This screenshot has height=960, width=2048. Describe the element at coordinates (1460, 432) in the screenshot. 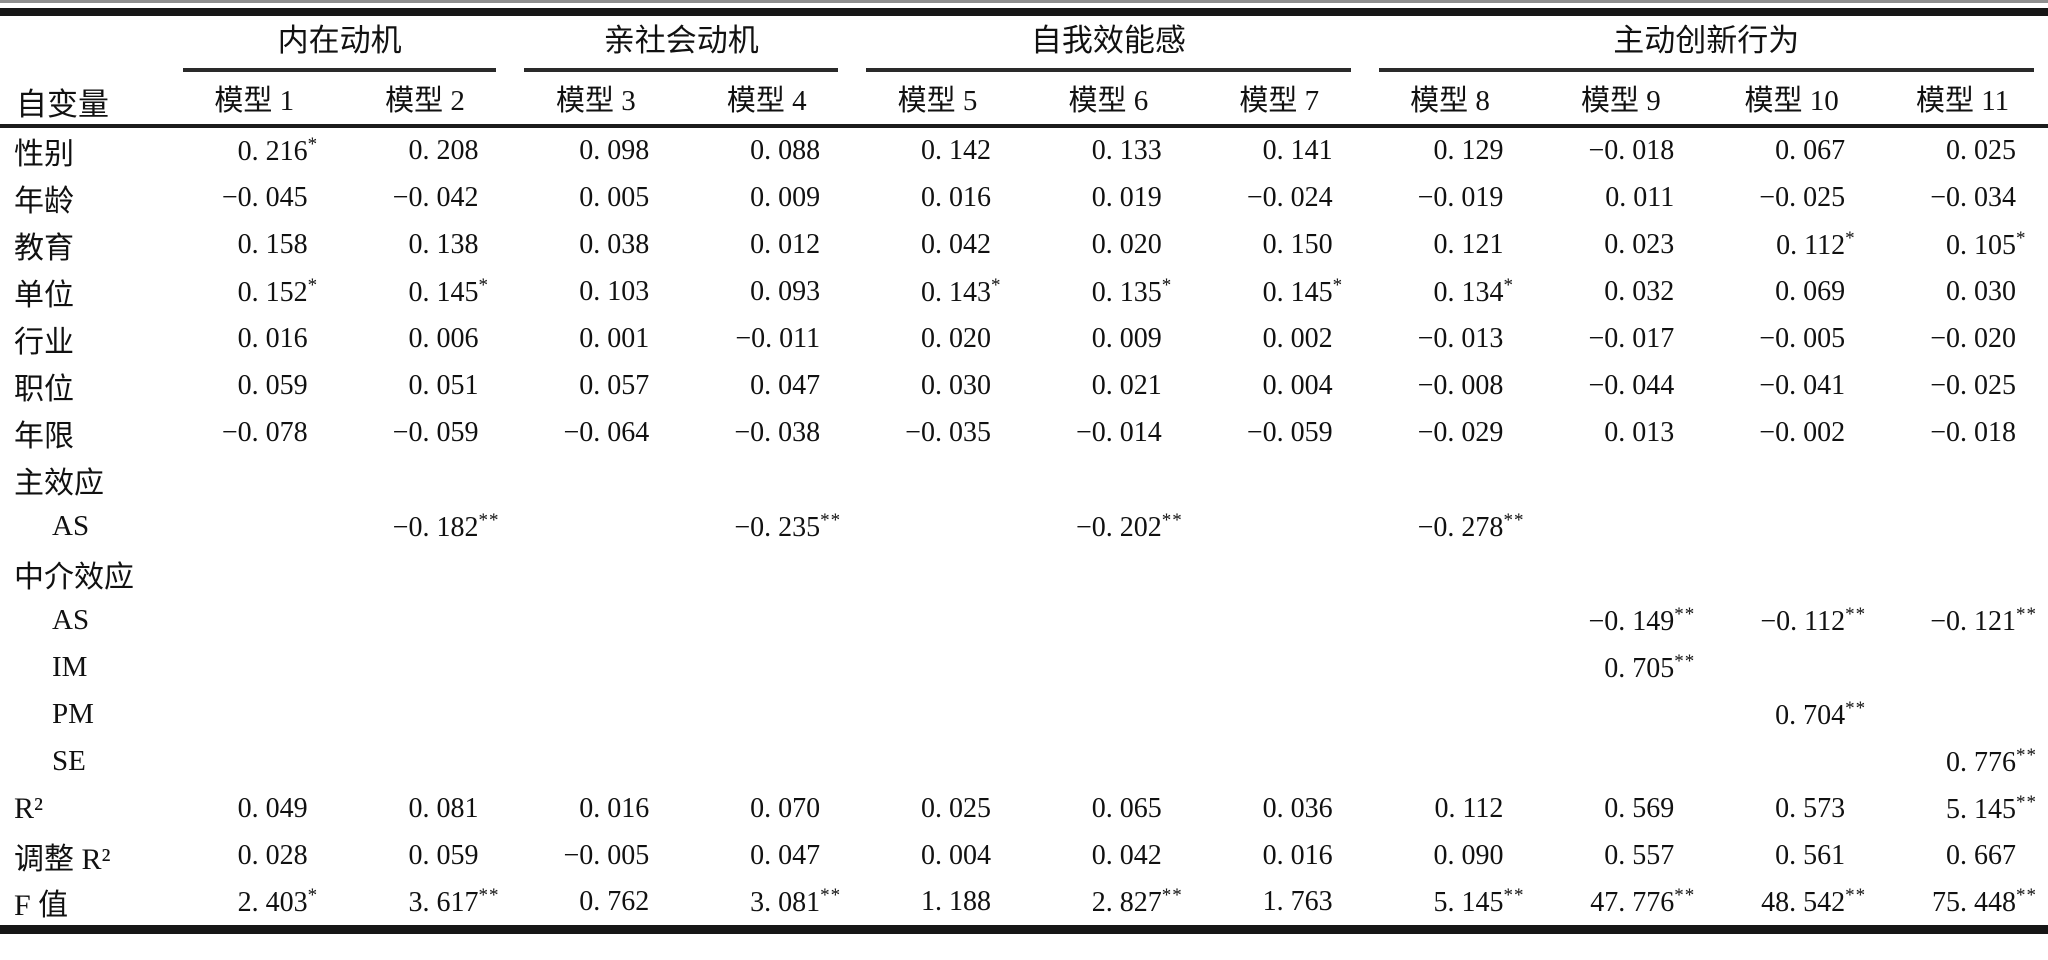

I see `coefficient-value: −0. 029` at that location.